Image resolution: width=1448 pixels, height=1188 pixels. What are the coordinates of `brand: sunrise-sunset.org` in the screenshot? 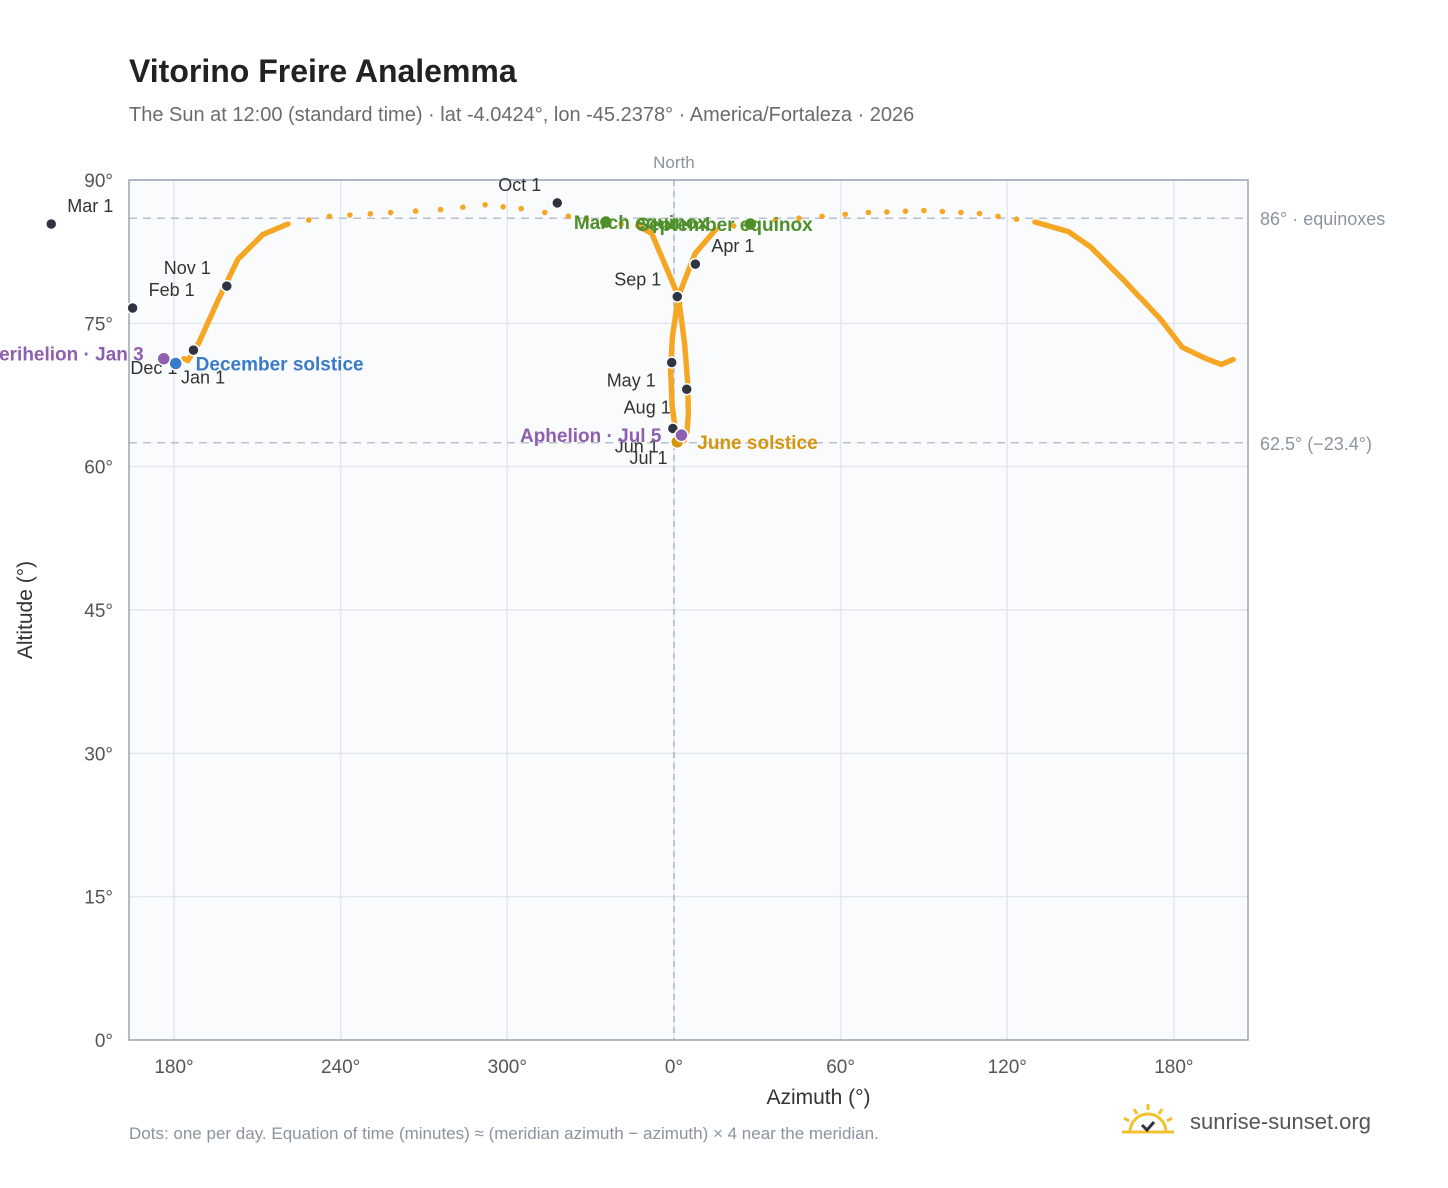 It's located at (1245, 1121).